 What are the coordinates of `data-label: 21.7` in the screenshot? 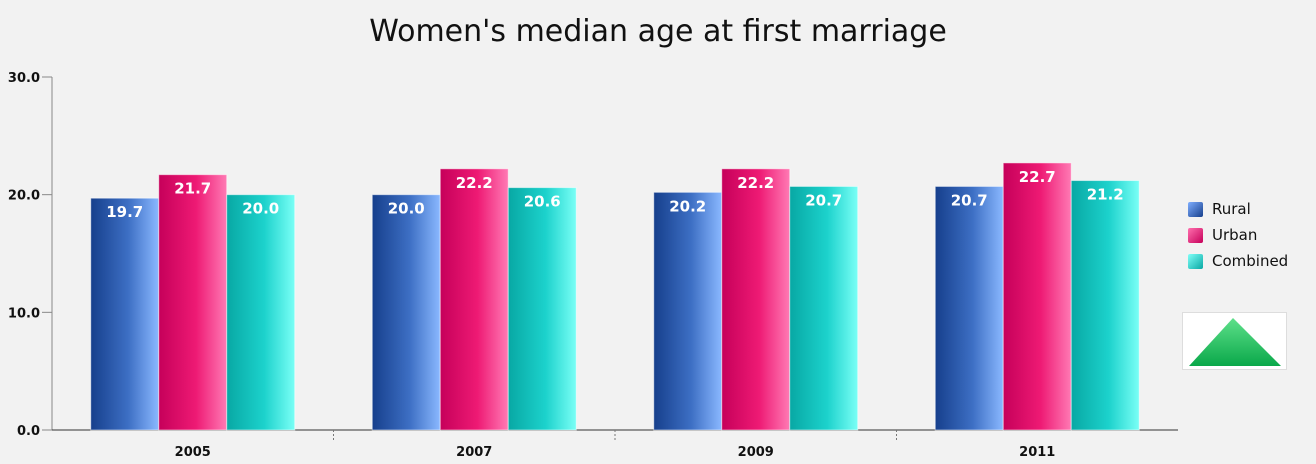 It's located at (192, 189).